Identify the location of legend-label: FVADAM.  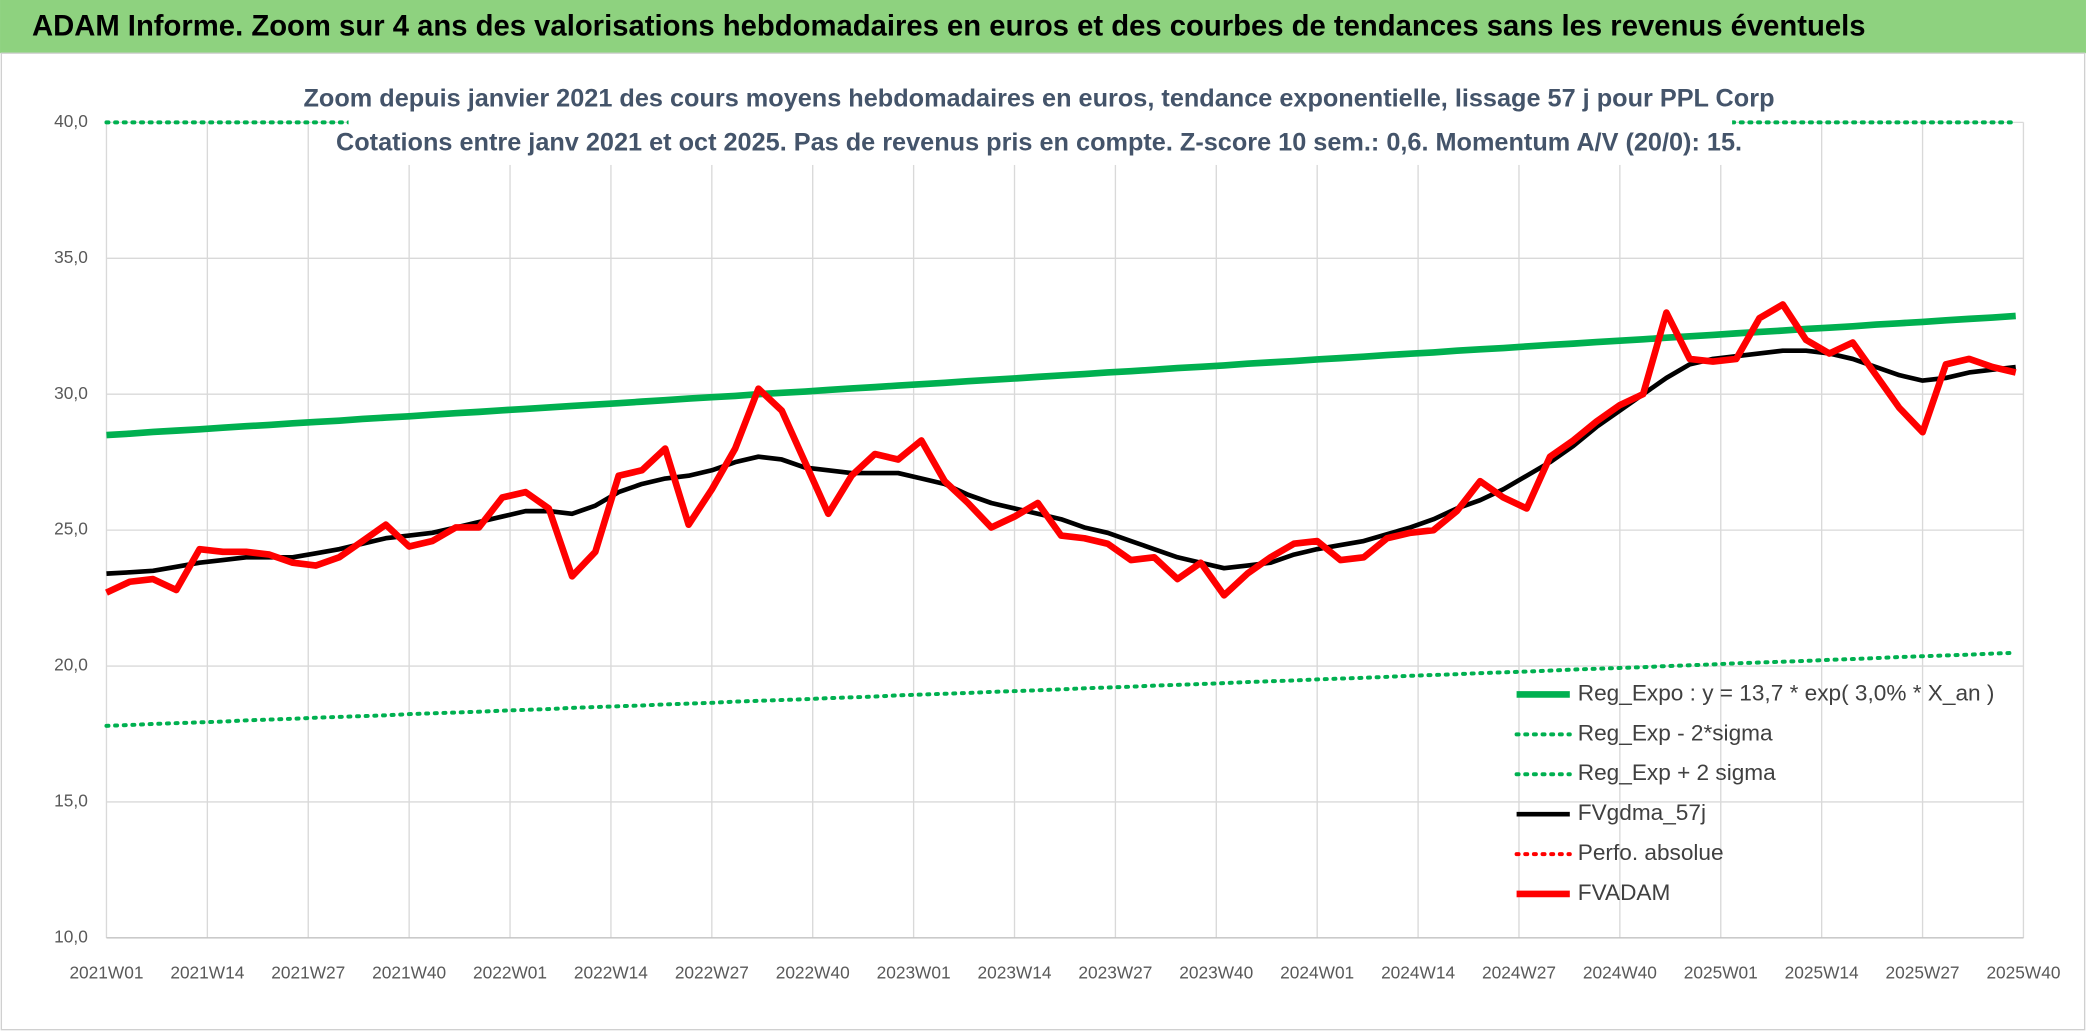
(1624, 892).